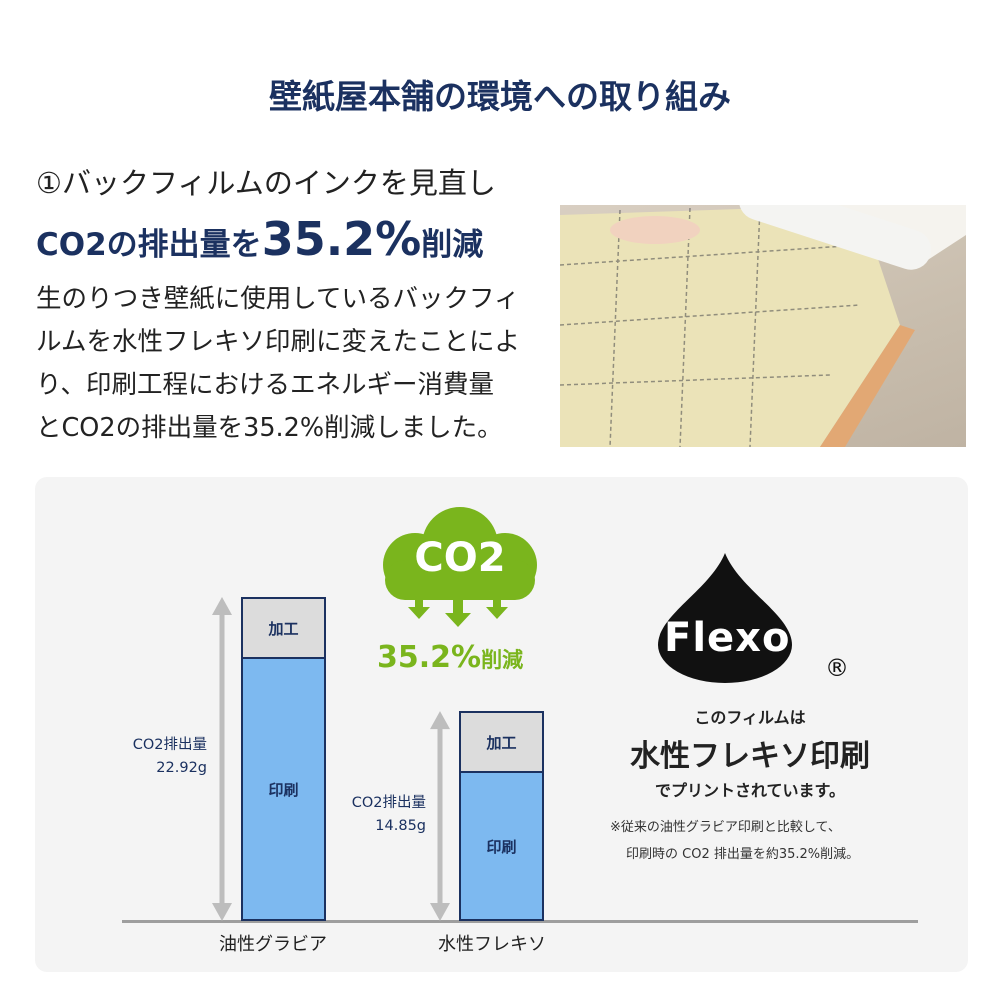 This screenshot has width=1000, height=1000. What do you see at coordinates (460, 558) in the screenshot?
I see `cloud-co2-label: CO2` at bounding box center [460, 558].